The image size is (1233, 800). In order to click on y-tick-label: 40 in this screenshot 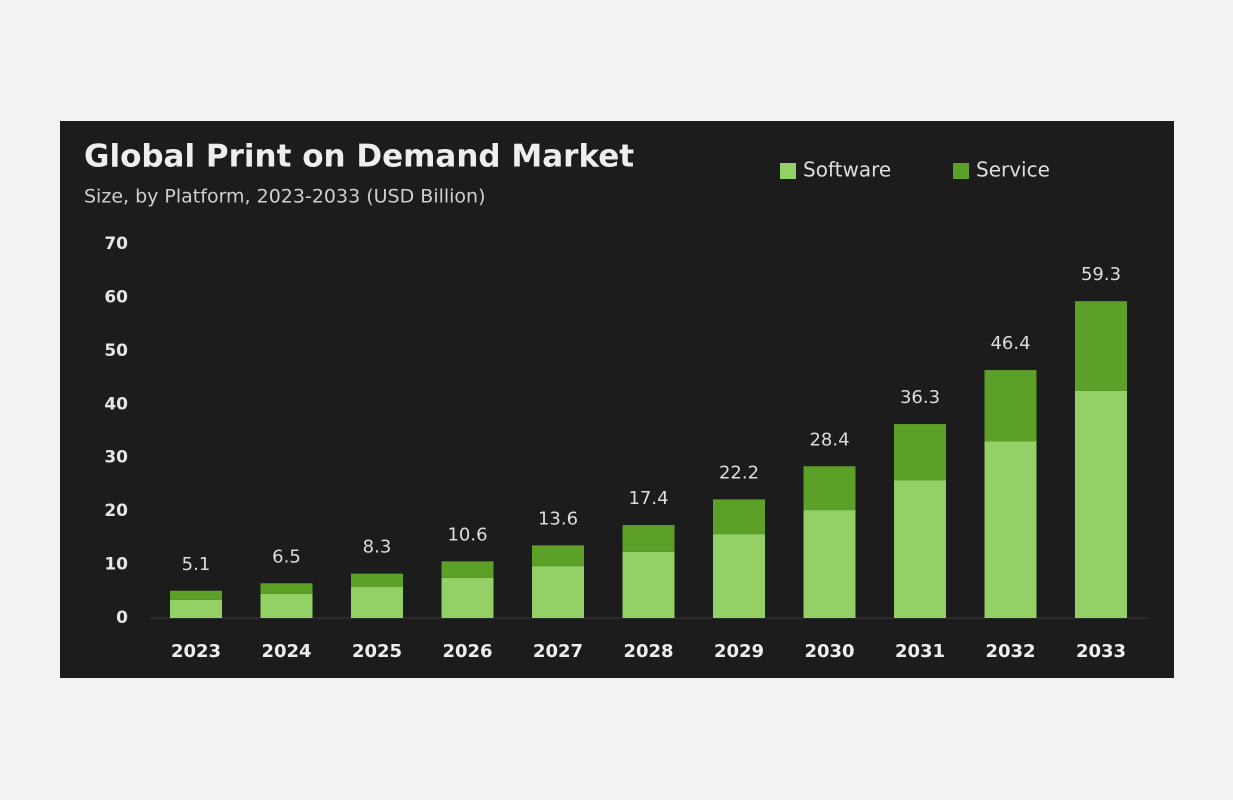, I will do `click(116, 404)`.